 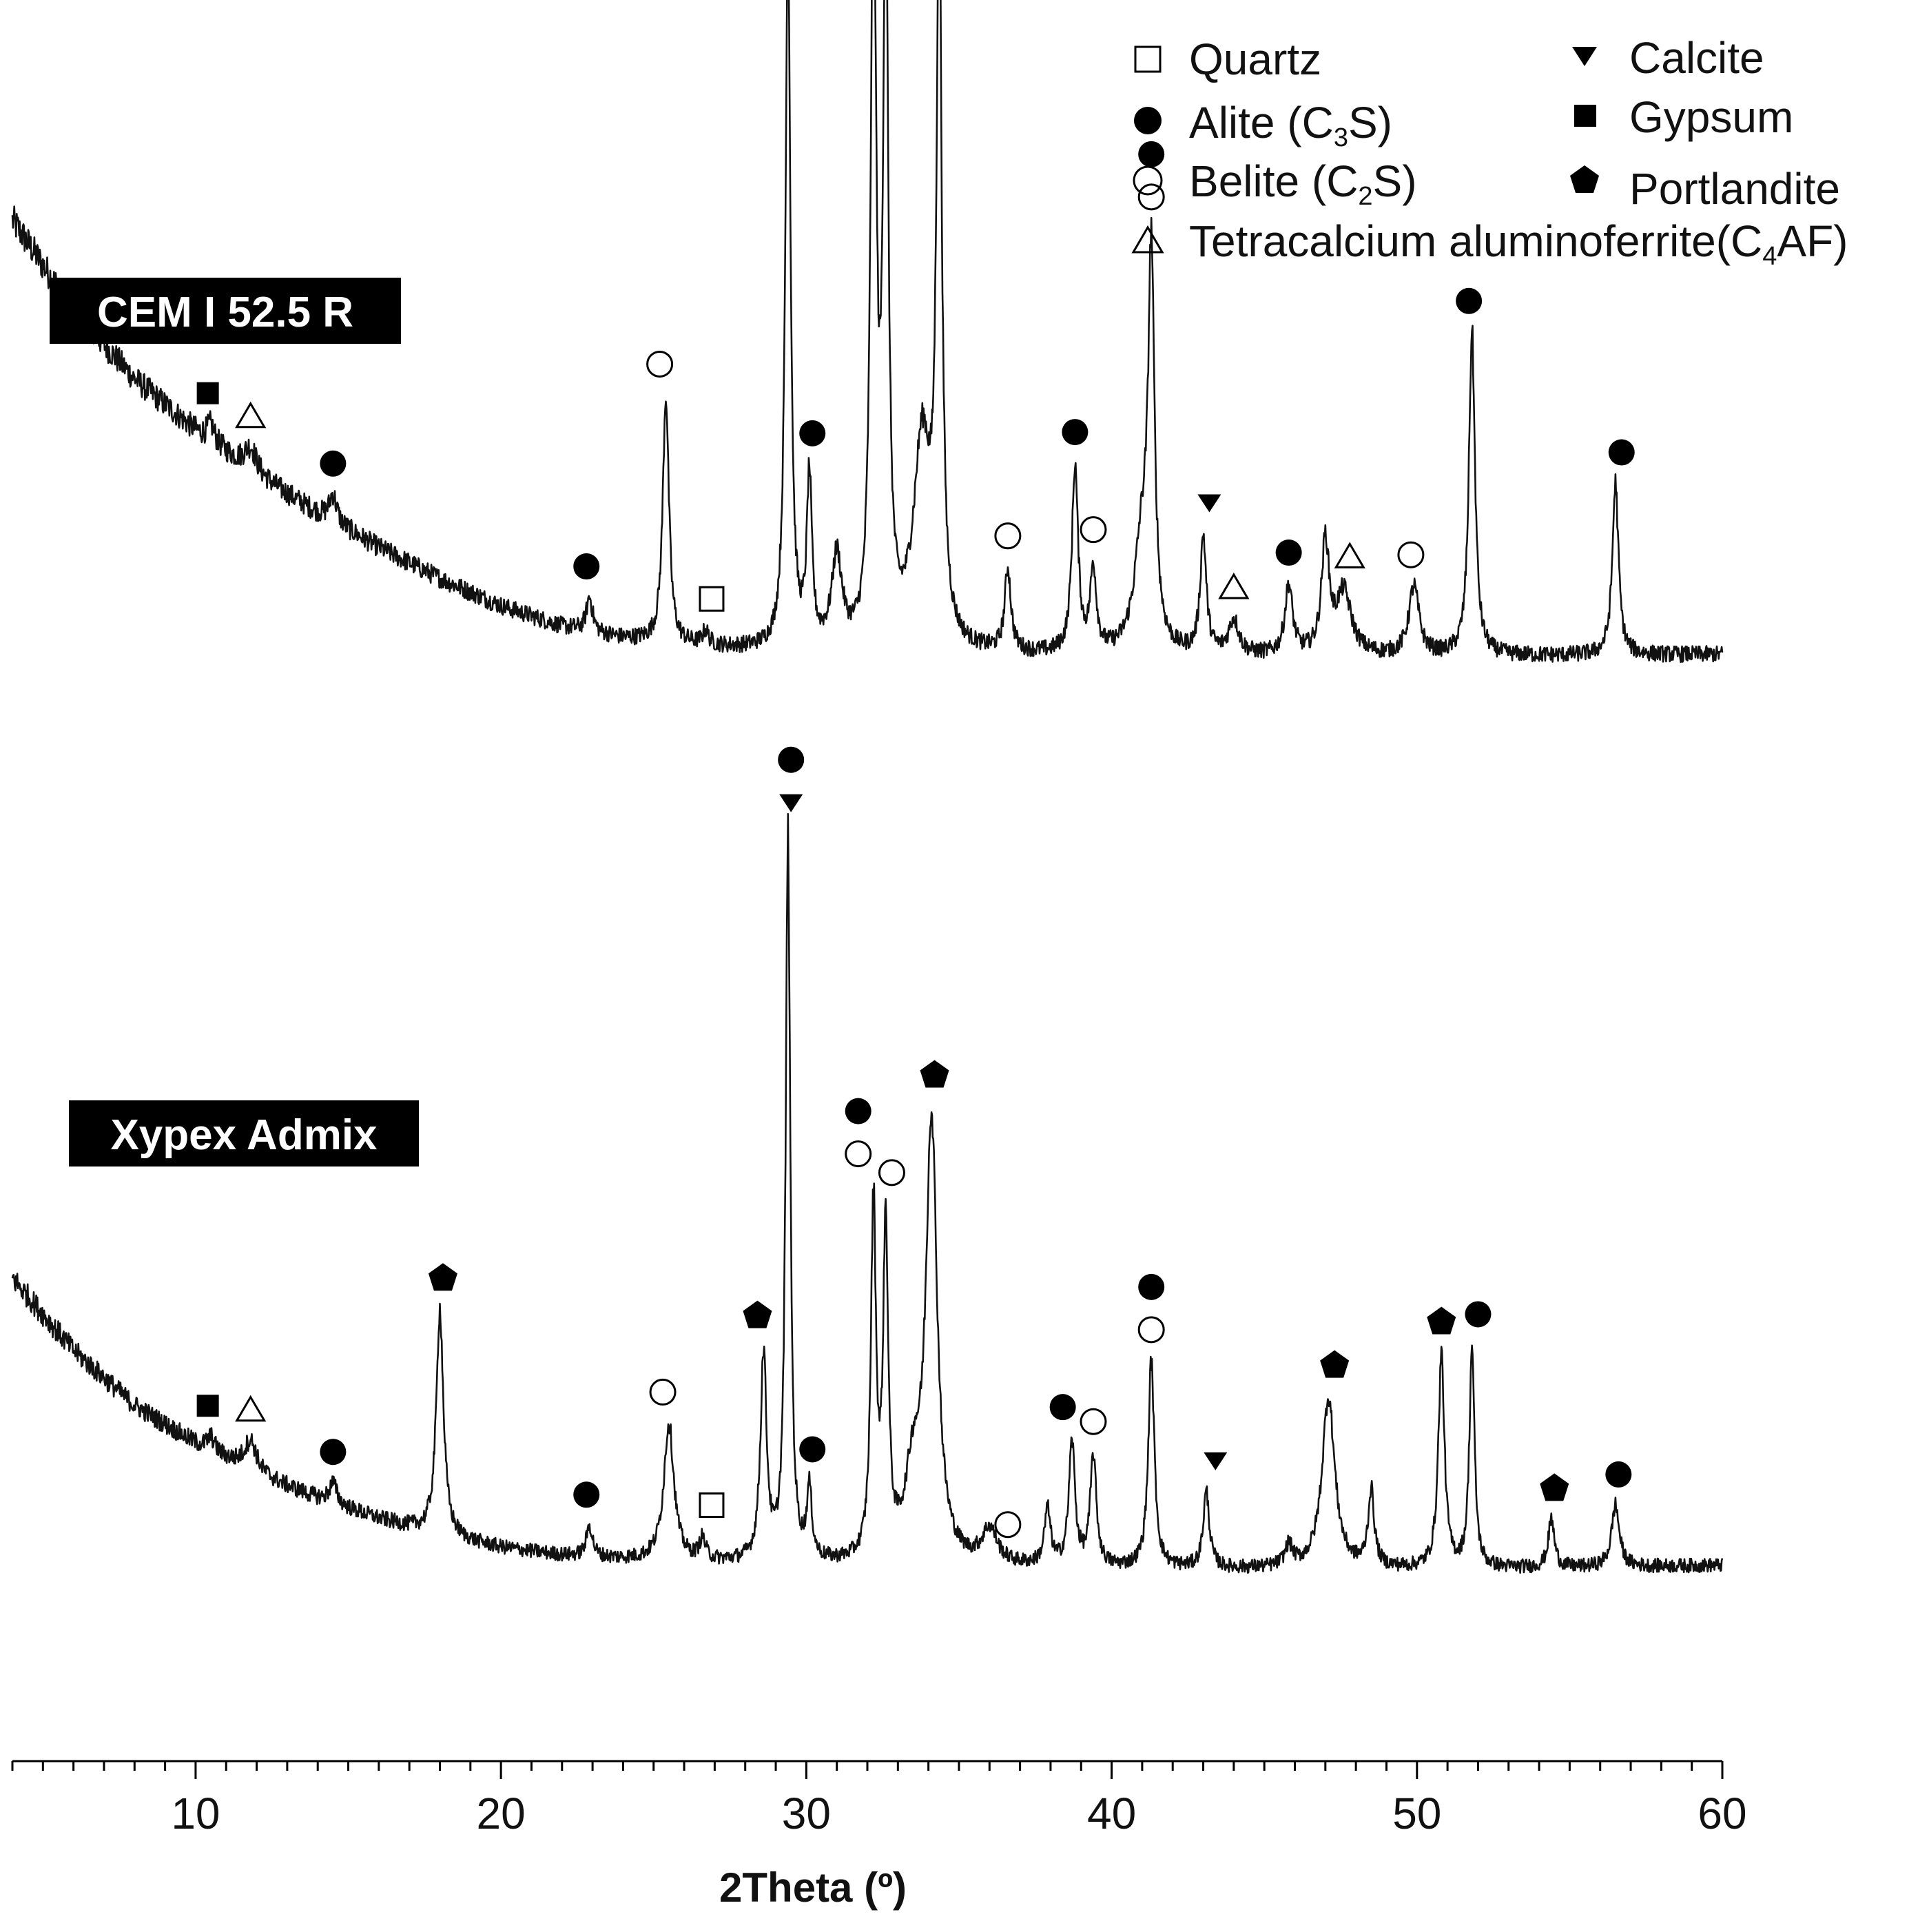 What do you see at coordinates (1303, 183) in the screenshot?
I see `legend-belite-label: Belite (C2S)` at bounding box center [1303, 183].